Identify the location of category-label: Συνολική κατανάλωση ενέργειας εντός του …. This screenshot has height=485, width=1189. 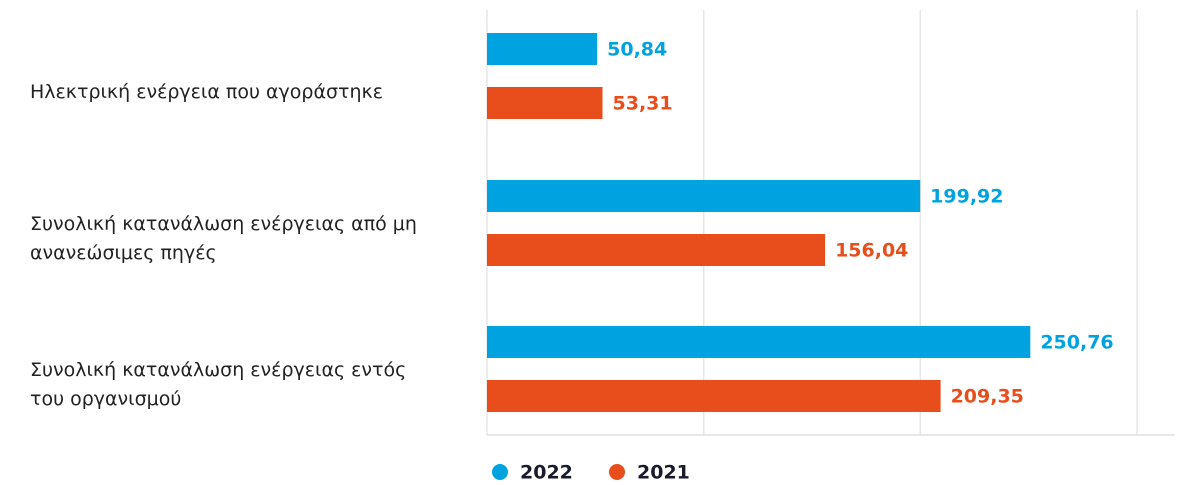
(218, 384).